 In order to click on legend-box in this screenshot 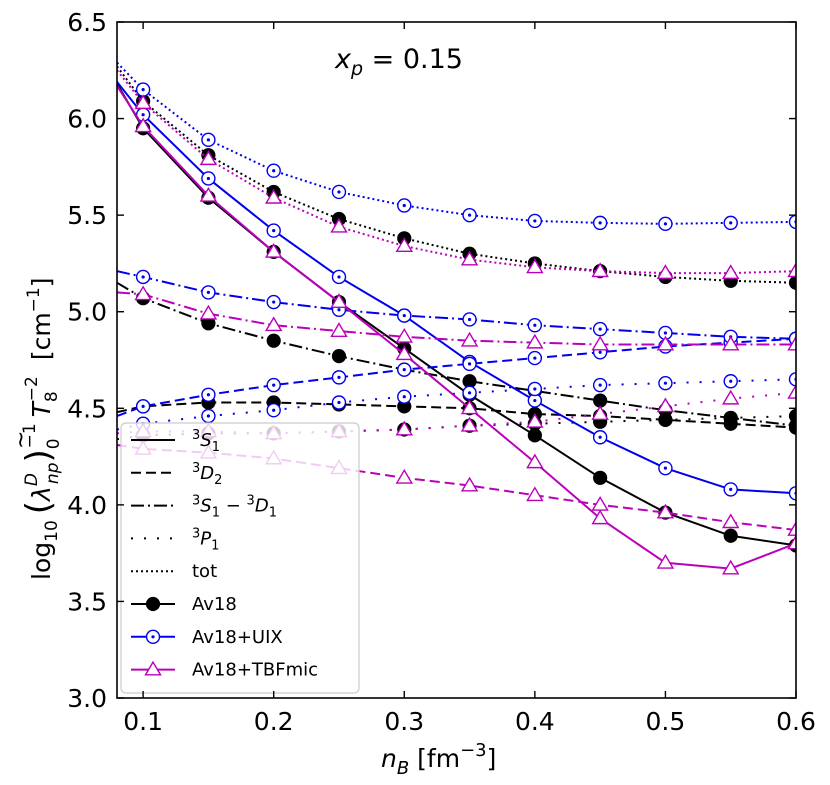, I will do `click(240, 558)`.